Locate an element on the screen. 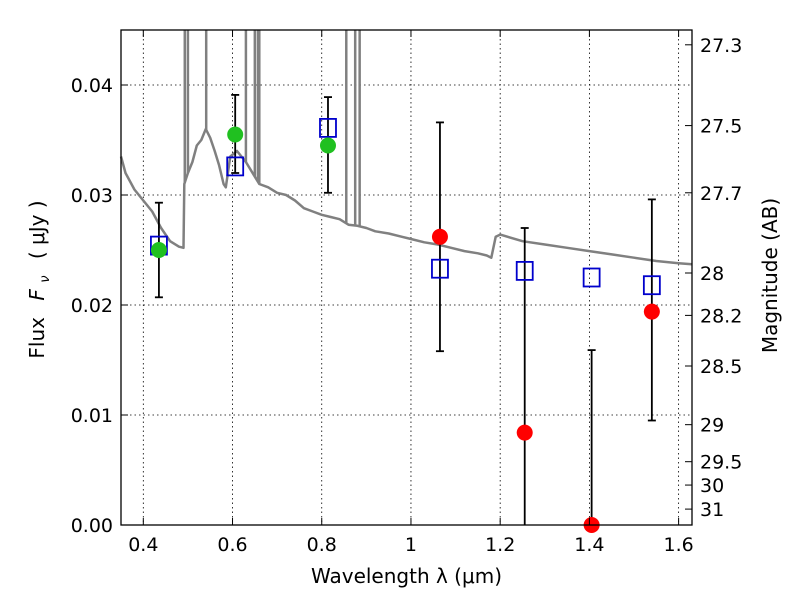  y-axis-label: Flux F ν ( μJy ) is located at coordinates (39, 279).